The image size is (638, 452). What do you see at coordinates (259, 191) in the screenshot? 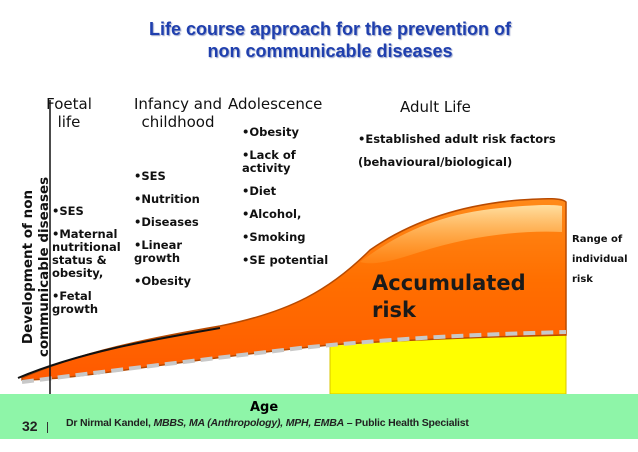
I see `factor-item: •Diet` at bounding box center [259, 191].